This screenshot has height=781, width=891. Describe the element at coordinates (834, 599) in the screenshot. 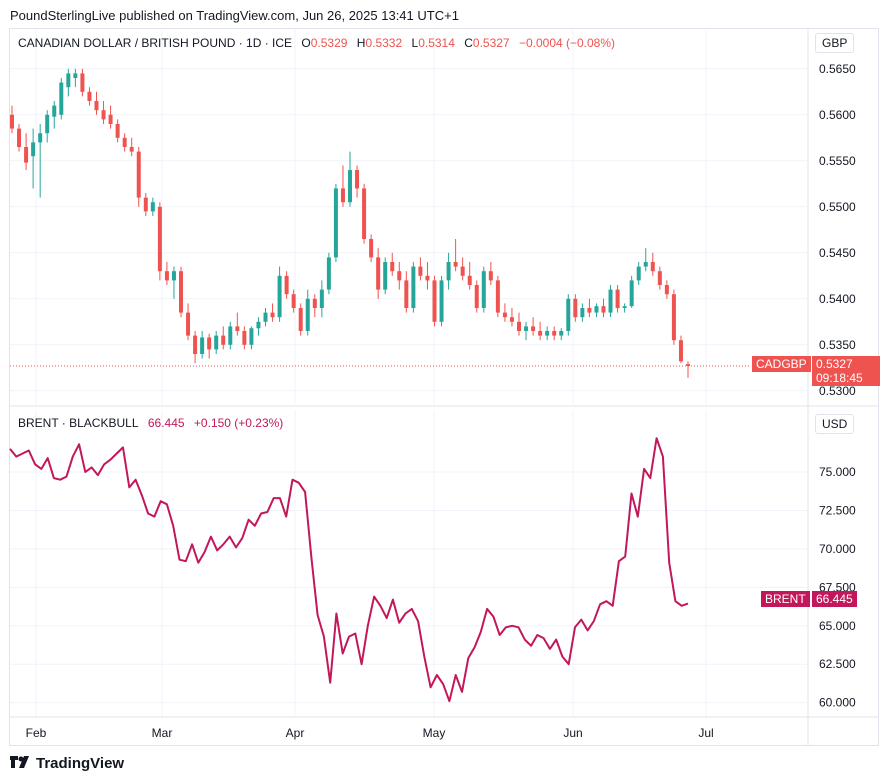

I see `brent-tag-price: 66.445` at that location.